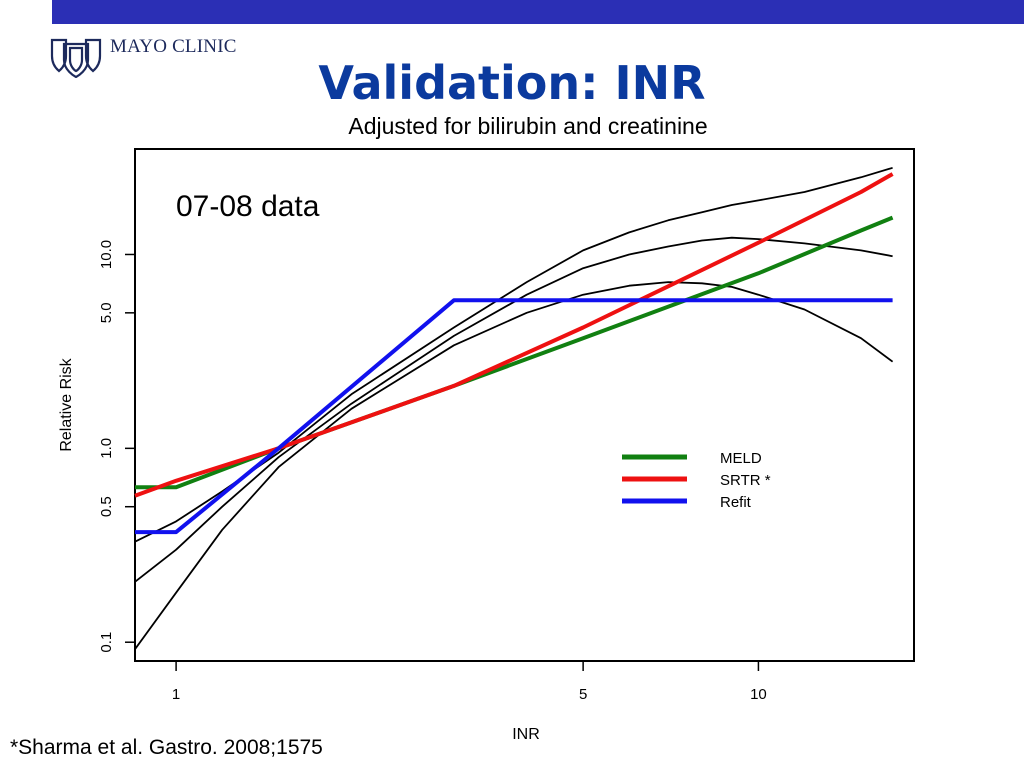  What do you see at coordinates (741, 458) in the screenshot?
I see `legend-label: MELD` at bounding box center [741, 458].